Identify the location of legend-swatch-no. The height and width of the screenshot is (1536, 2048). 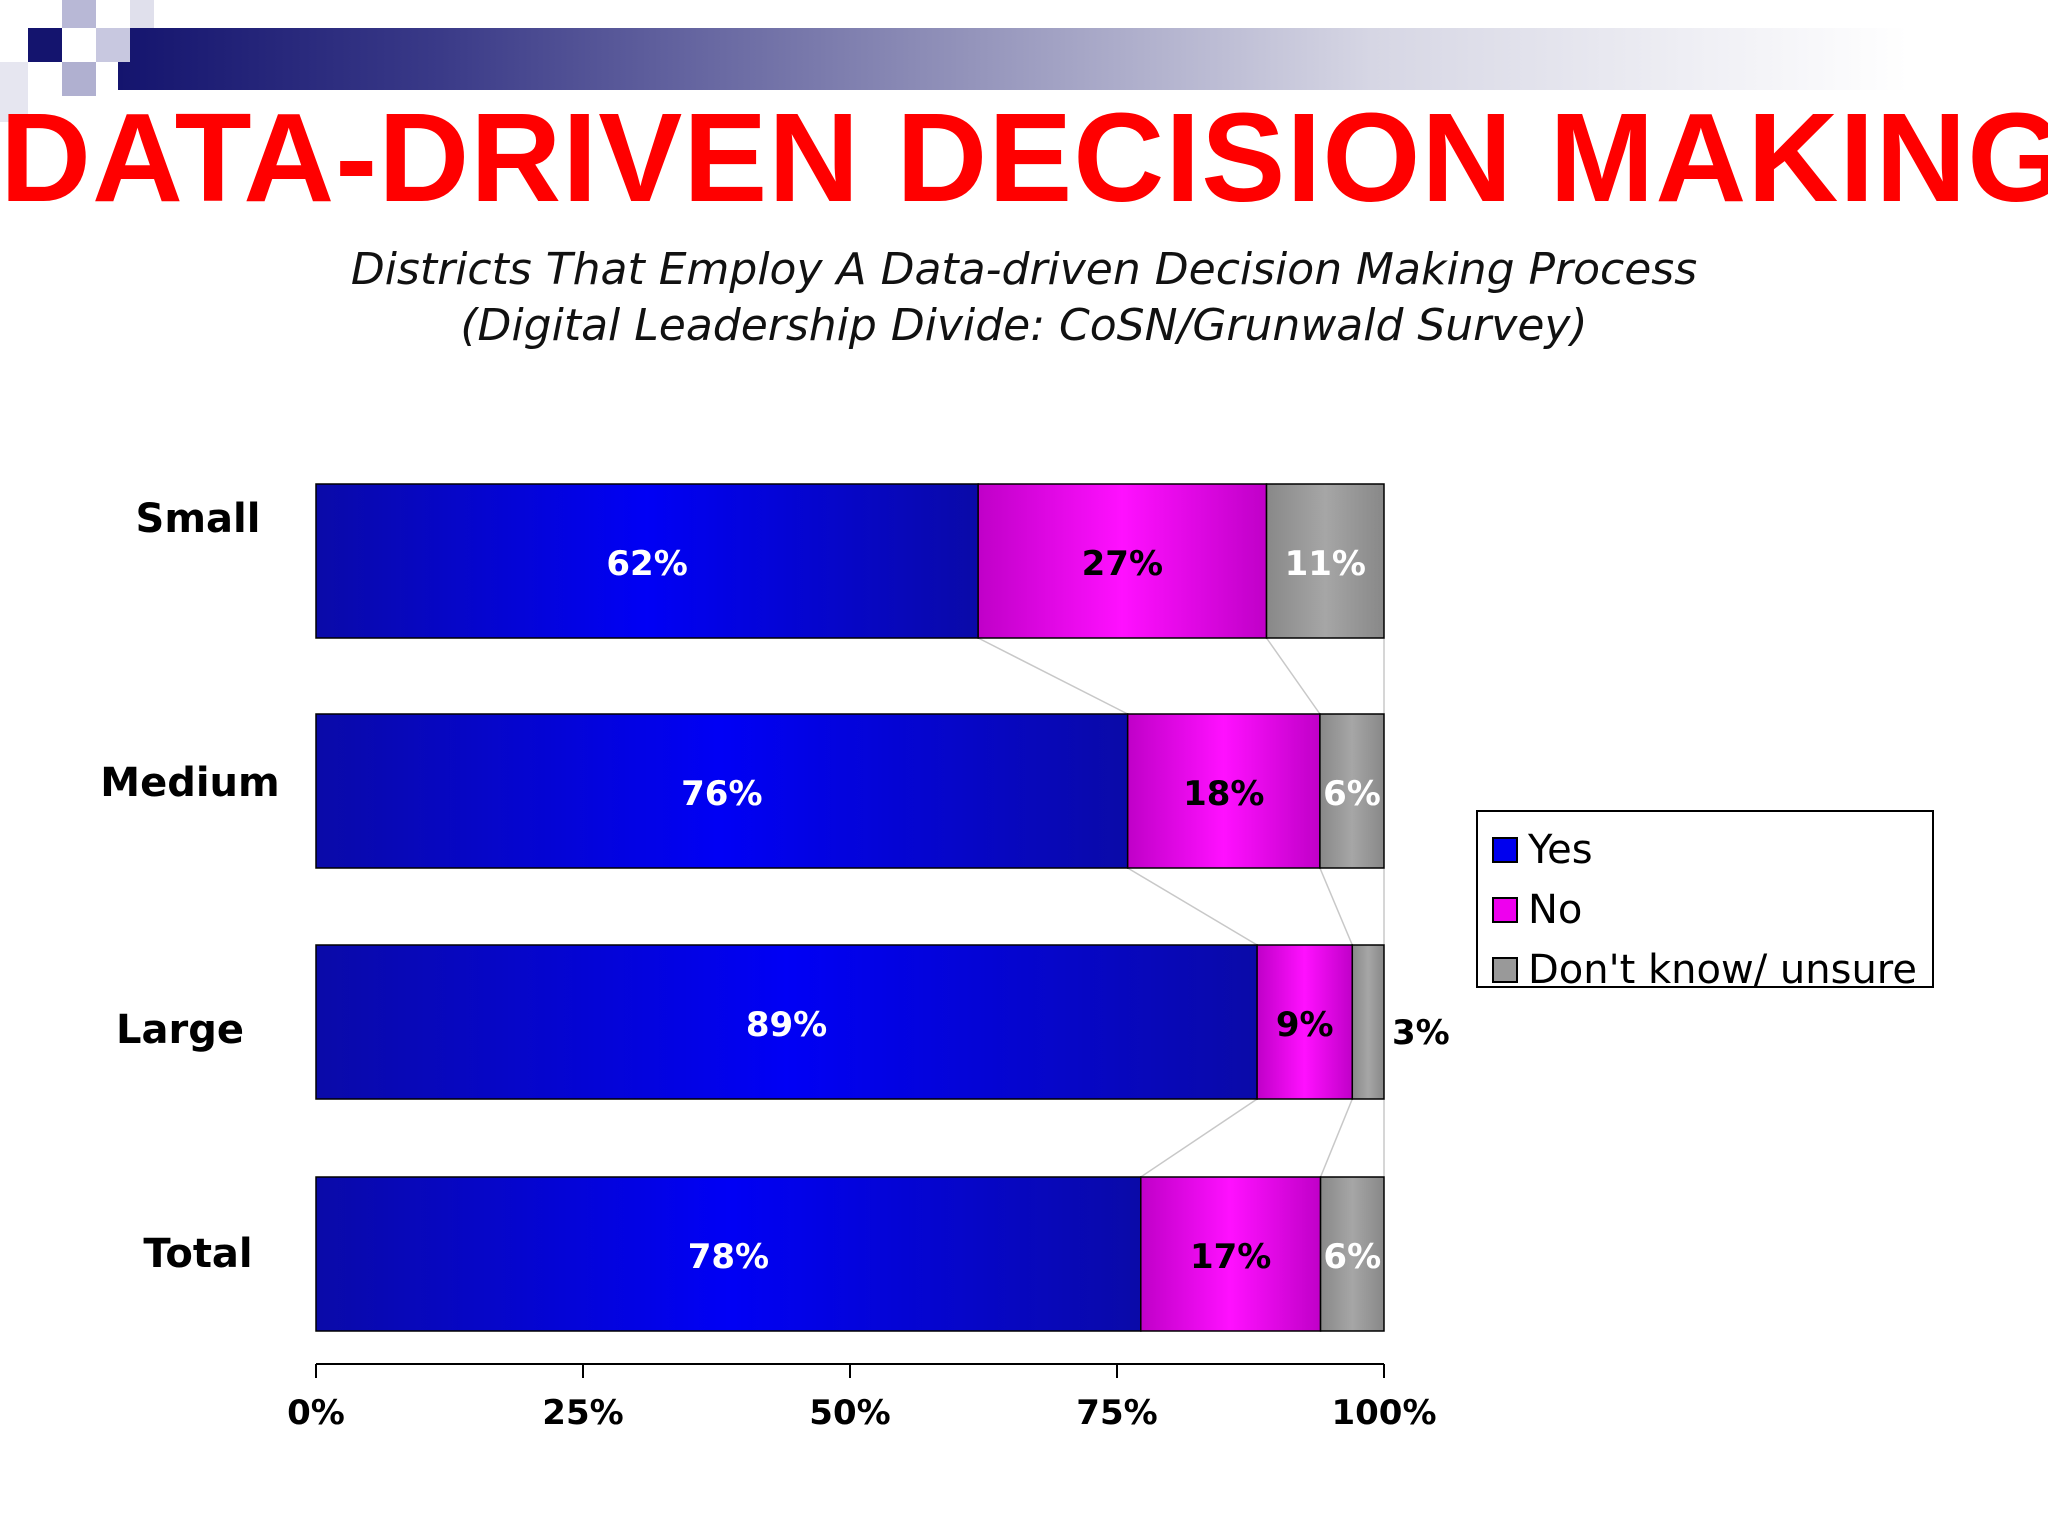
(1505, 910).